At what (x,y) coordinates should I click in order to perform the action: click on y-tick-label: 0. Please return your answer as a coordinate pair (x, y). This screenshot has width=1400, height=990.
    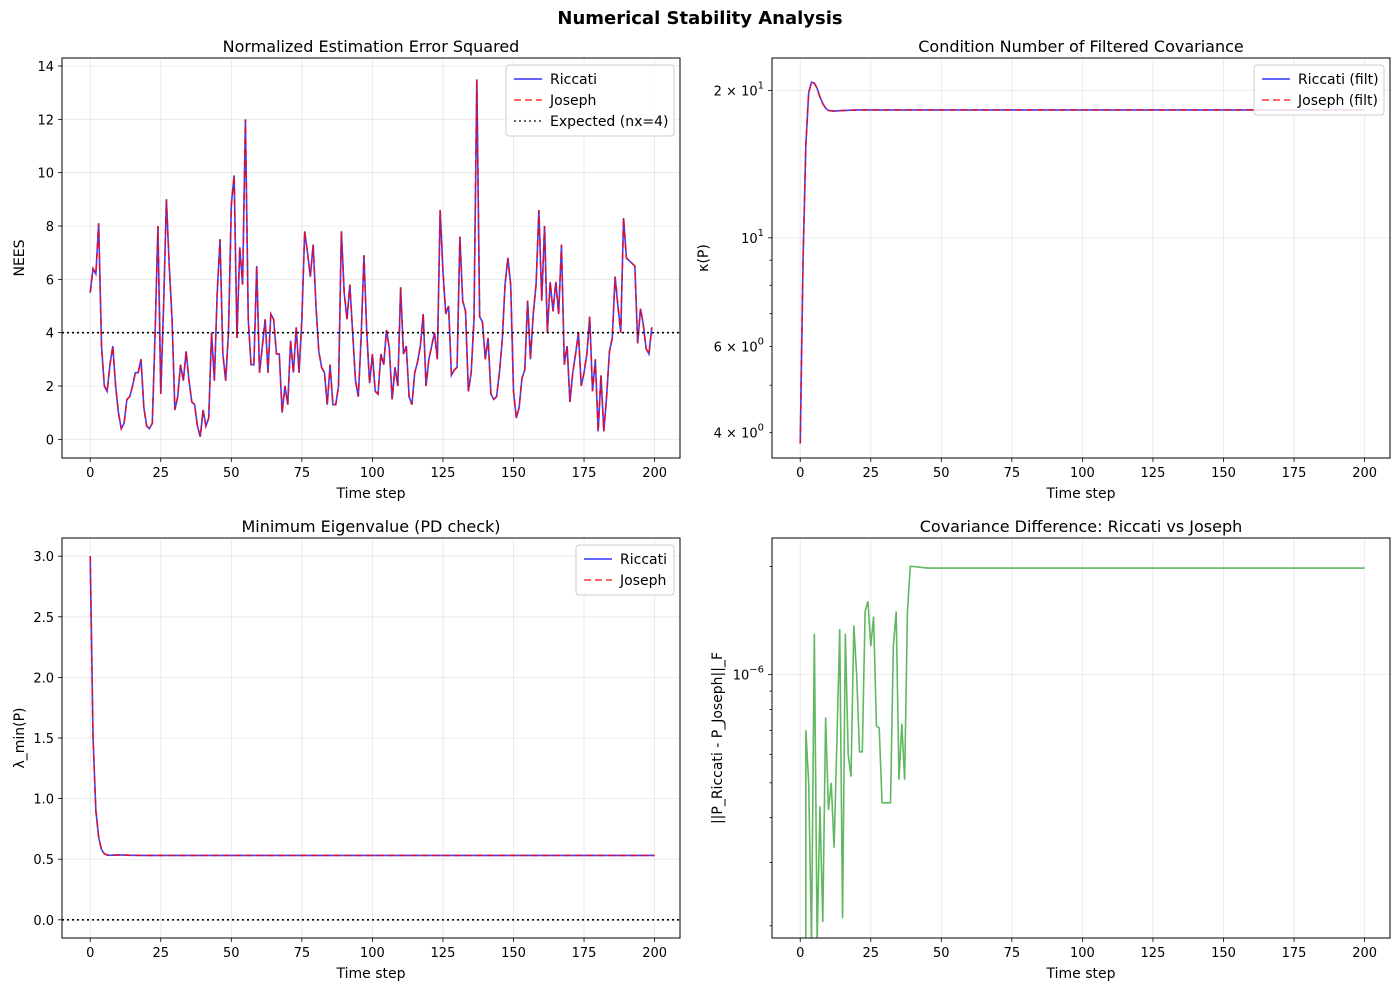
    Looking at the image, I should click on (50, 440).